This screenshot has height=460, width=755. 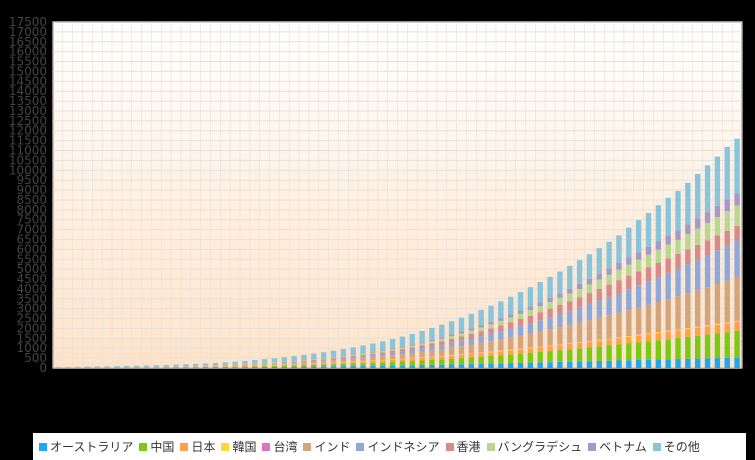 What do you see at coordinates (31, 328) in the screenshot?
I see `y-axis-tick-label: 2000` at bounding box center [31, 328].